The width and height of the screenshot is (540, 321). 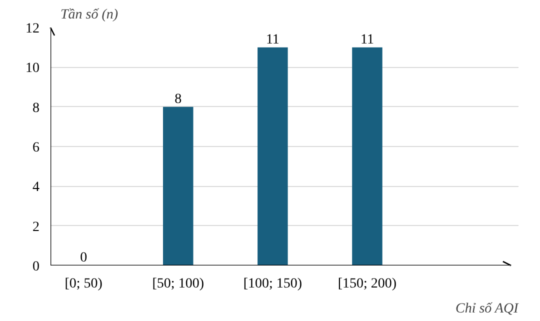 What do you see at coordinates (33, 29) in the screenshot?
I see `y-tick-label: 12` at bounding box center [33, 29].